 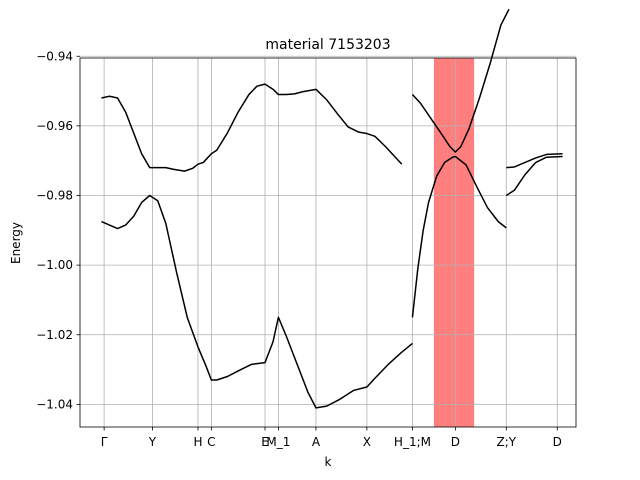 I want to click on chart-title: material 7153203, so click(x=327, y=45).